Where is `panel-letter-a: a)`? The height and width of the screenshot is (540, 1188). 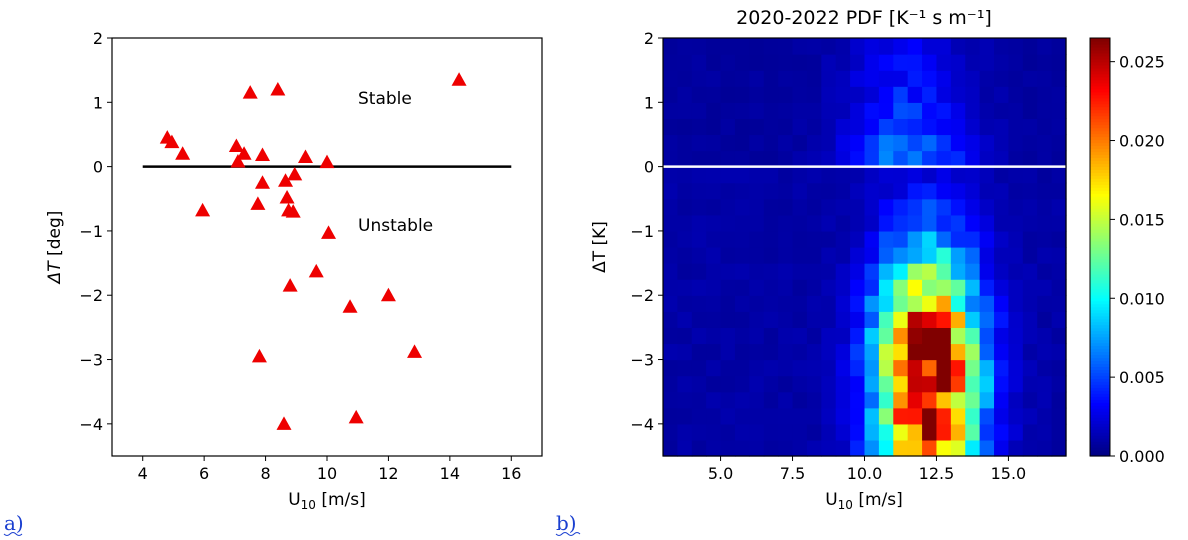 panel-letter-a: a) is located at coordinates (14, 523).